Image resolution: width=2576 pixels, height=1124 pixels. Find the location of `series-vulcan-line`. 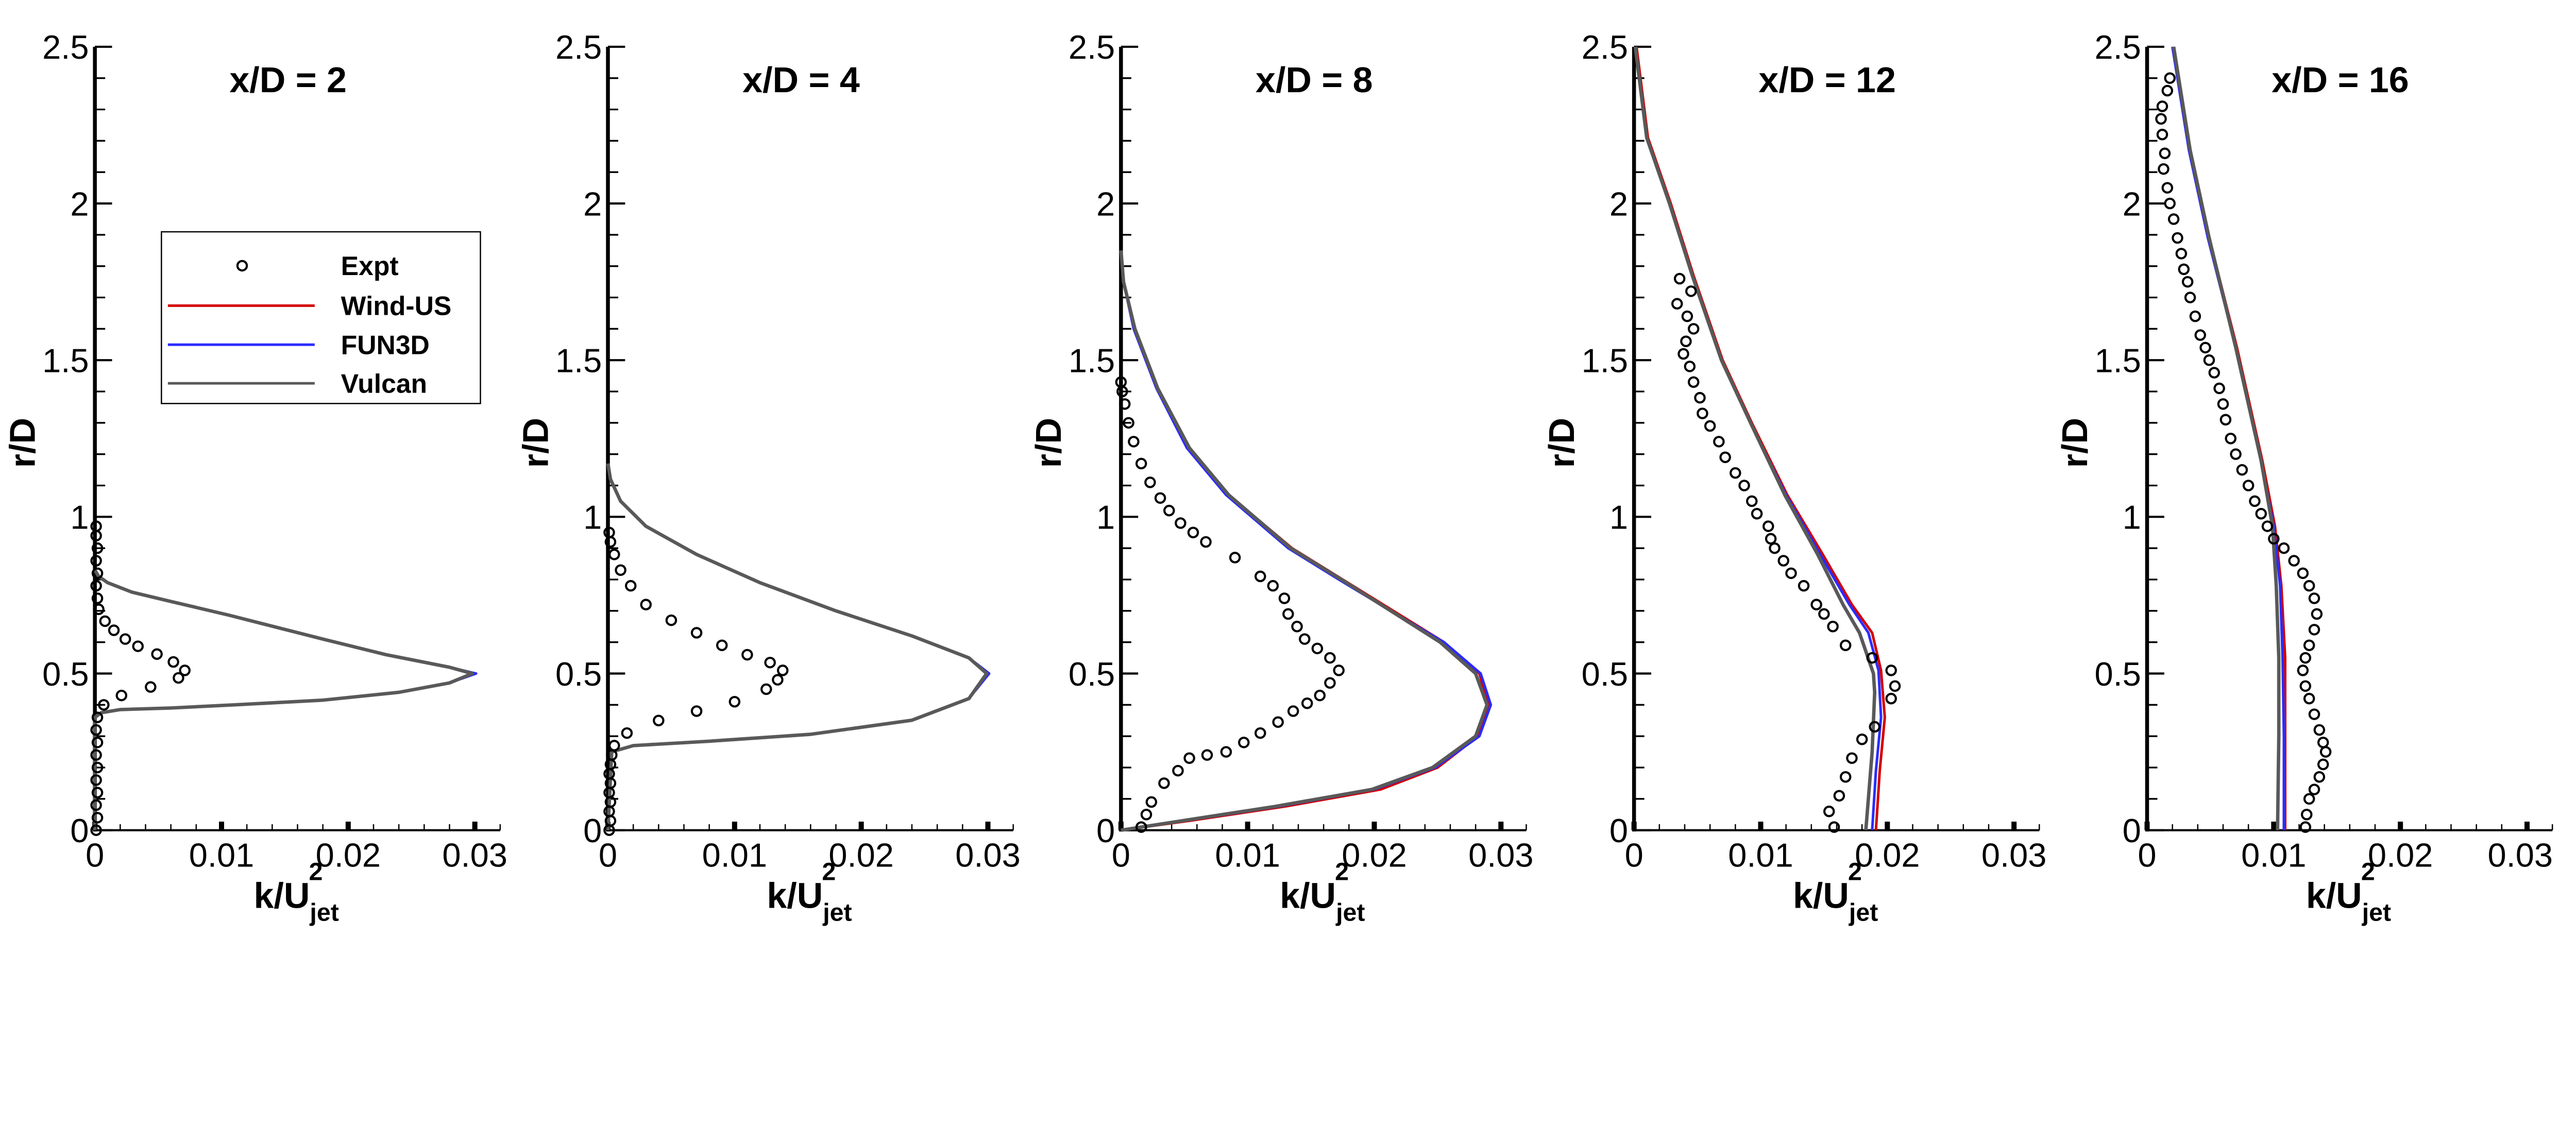

series-vulcan-line is located at coordinates (283, 699).